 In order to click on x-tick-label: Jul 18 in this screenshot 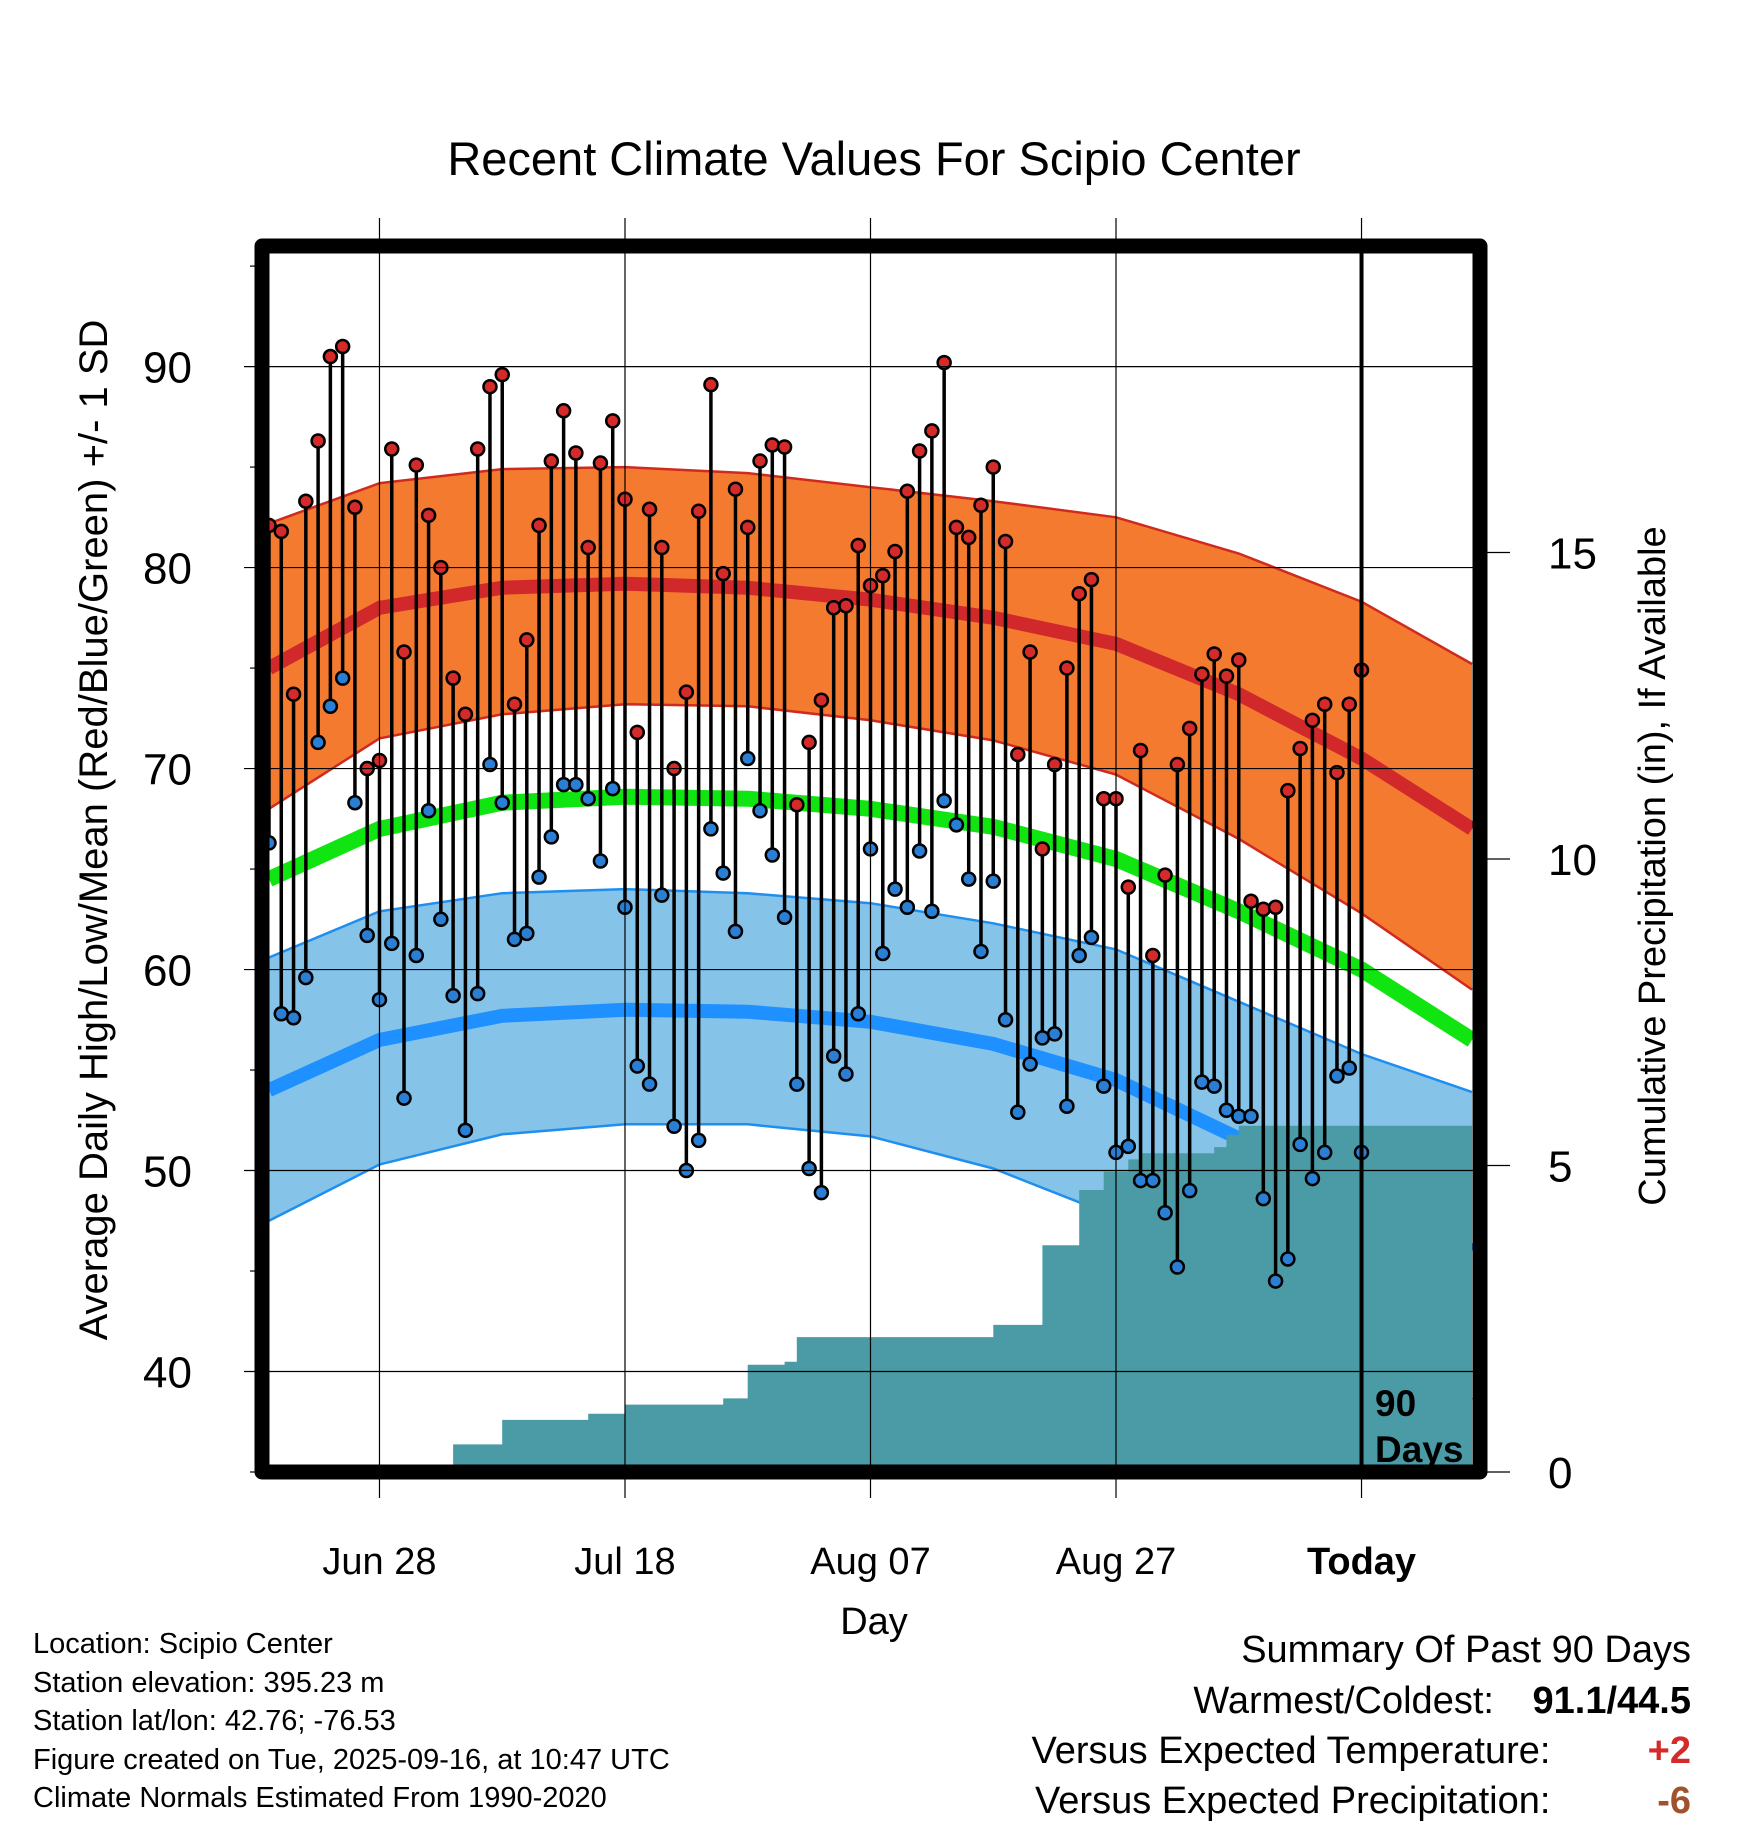, I will do `click(624, 1562)`.